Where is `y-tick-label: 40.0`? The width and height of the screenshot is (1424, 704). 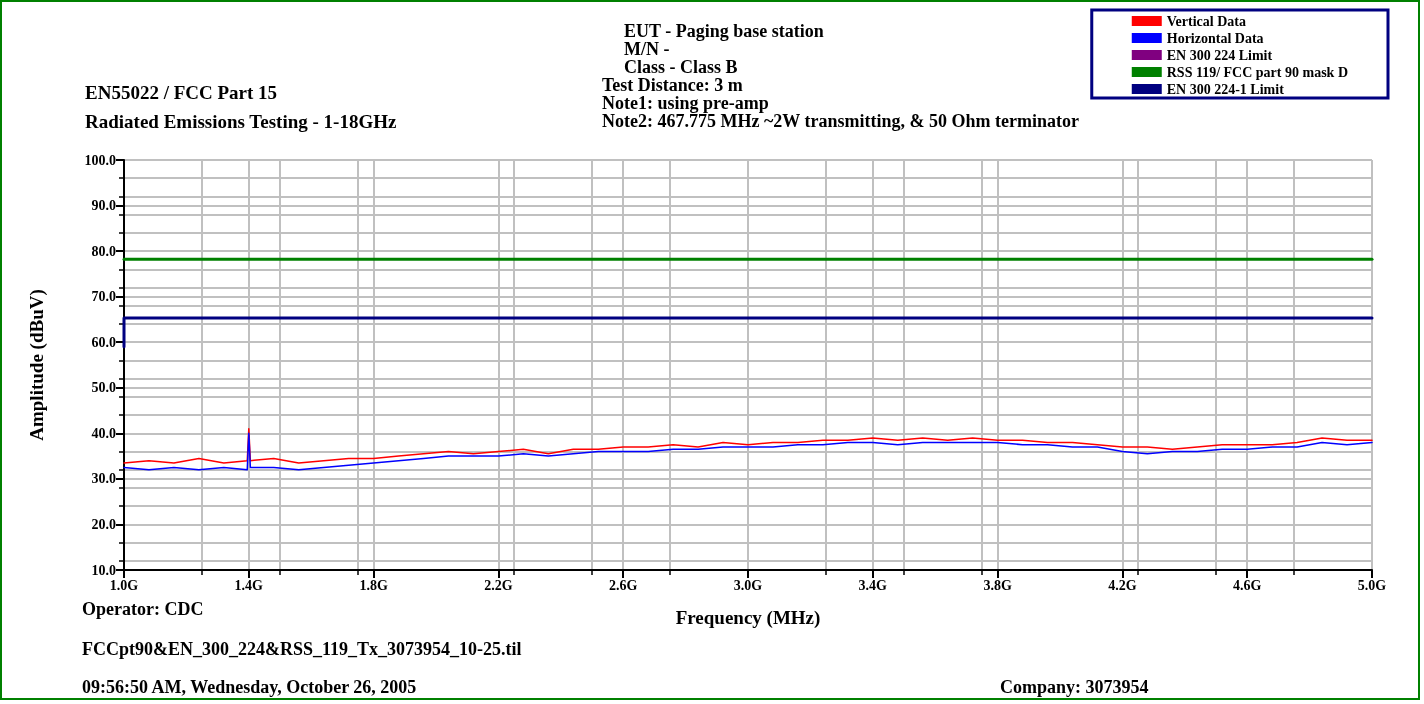 y-tick-label: 40.0 is located at coordinates (103, 433).